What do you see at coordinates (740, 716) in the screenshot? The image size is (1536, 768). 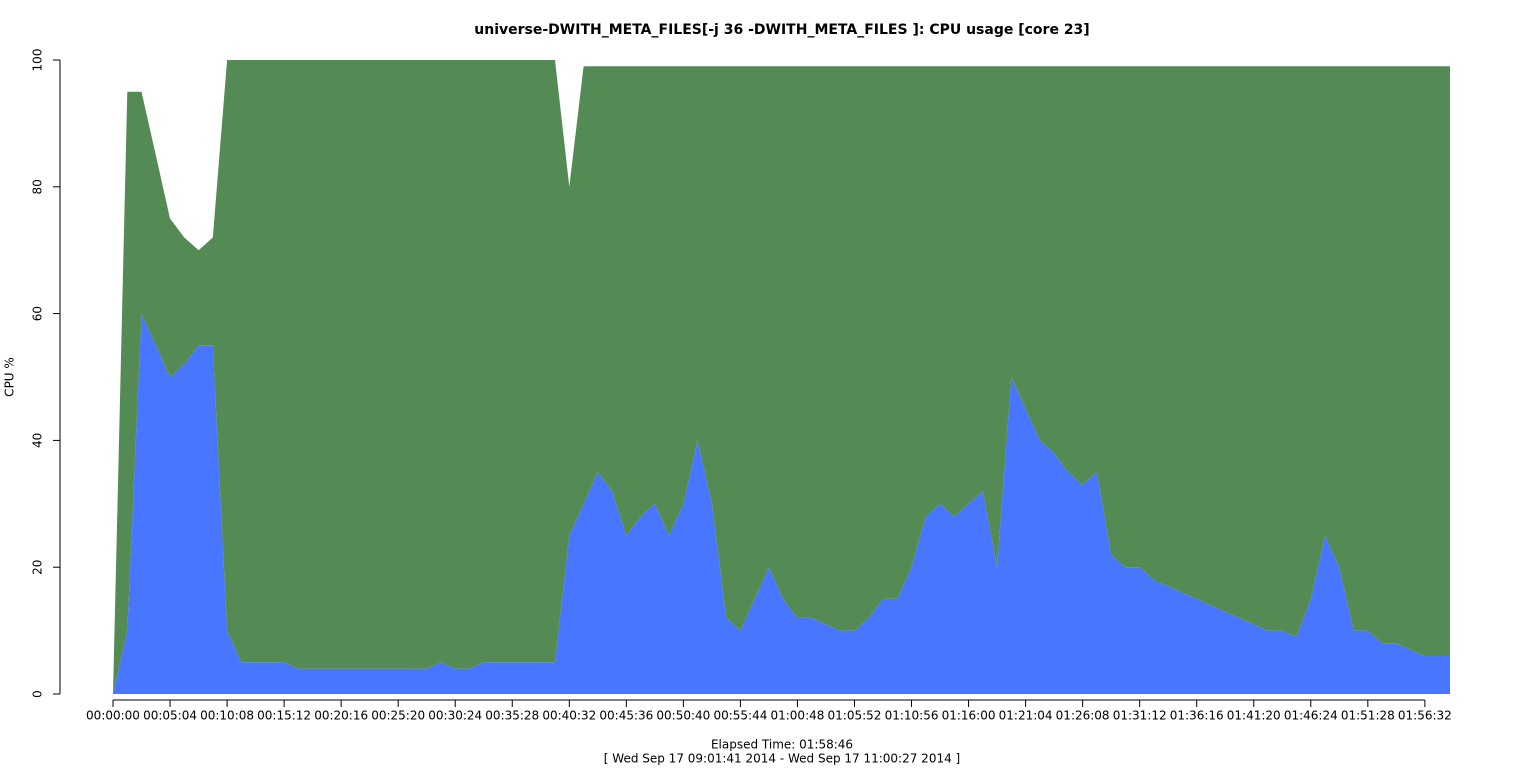 I see `x-tick-label: 00:55:44` at bounding box center [740, 716].